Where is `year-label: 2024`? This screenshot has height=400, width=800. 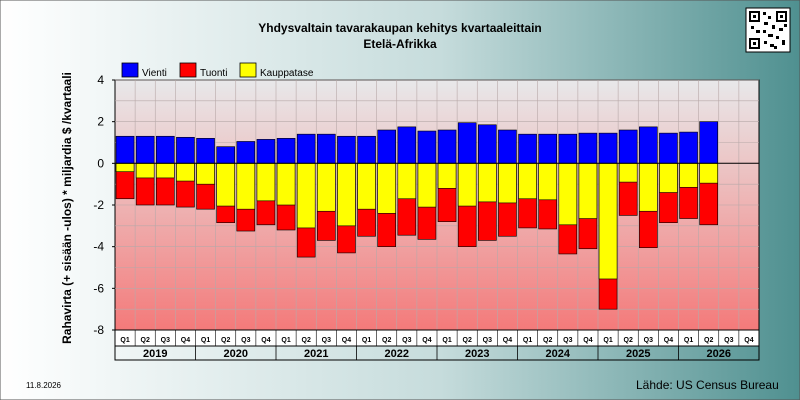 year-label: 2024 is located at coordinates (558, 354).